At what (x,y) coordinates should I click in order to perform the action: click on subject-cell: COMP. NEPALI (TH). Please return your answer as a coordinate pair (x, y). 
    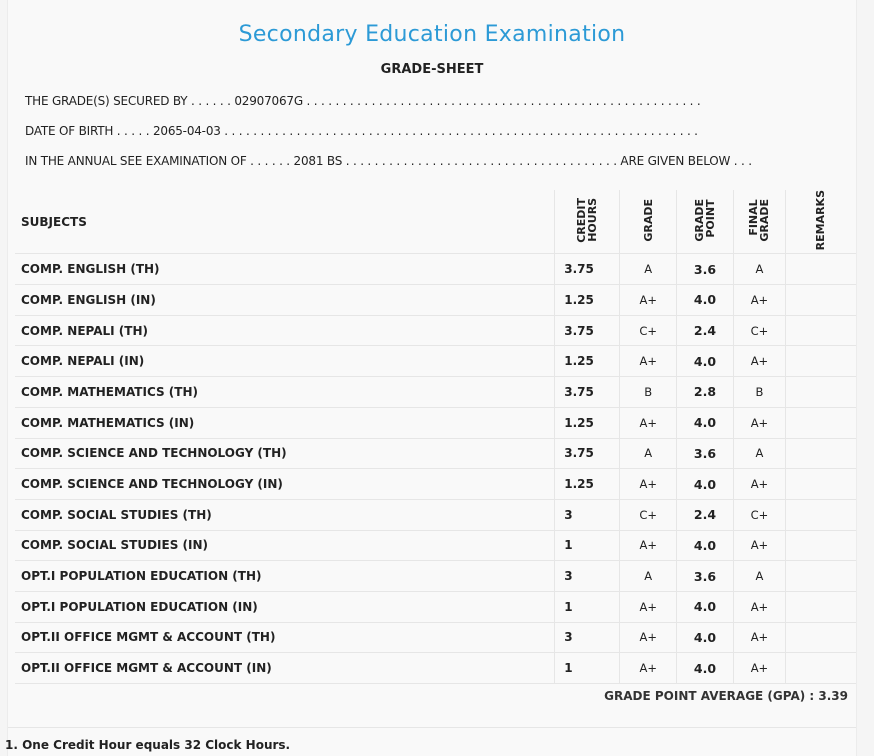
    Looking at the image, I should click on (285, 331).